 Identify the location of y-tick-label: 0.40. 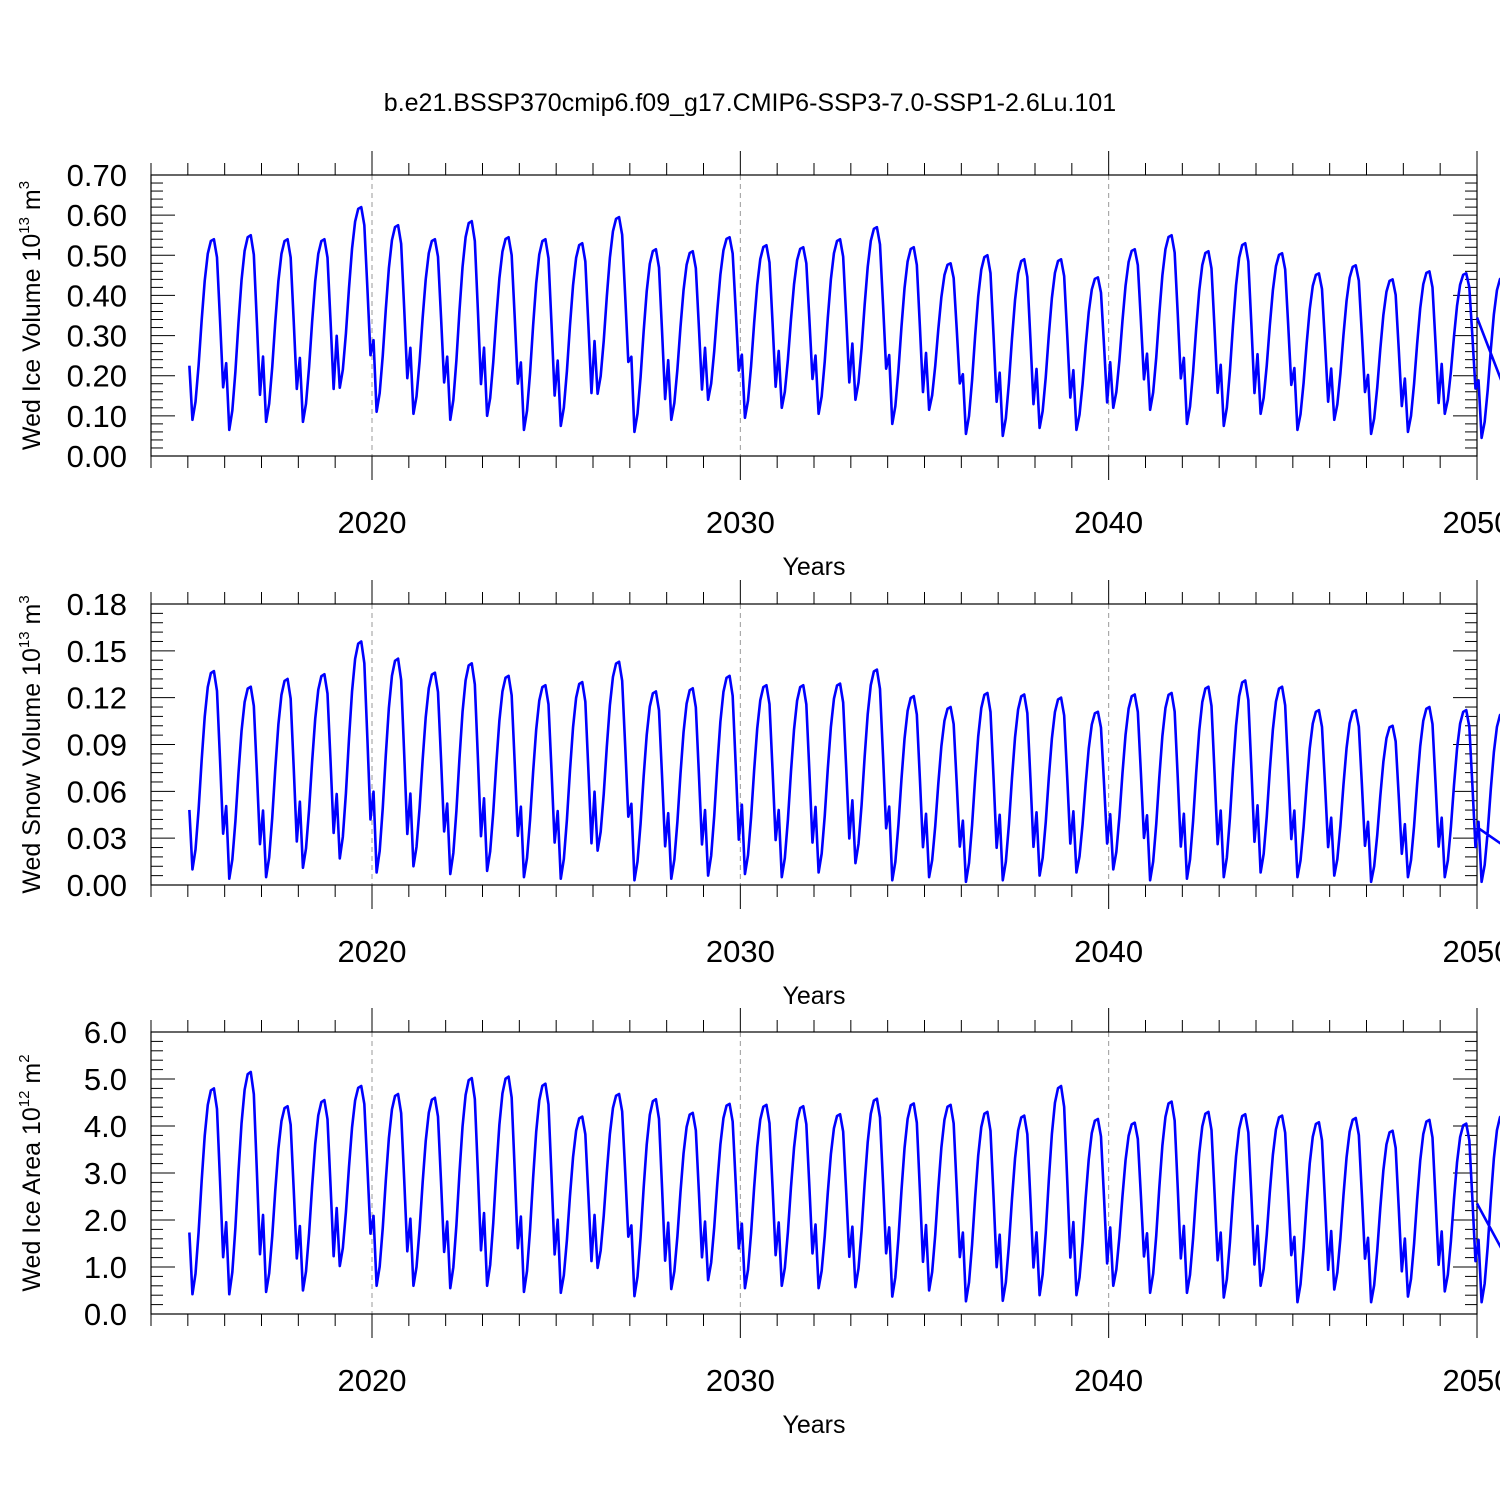
(97, 295).